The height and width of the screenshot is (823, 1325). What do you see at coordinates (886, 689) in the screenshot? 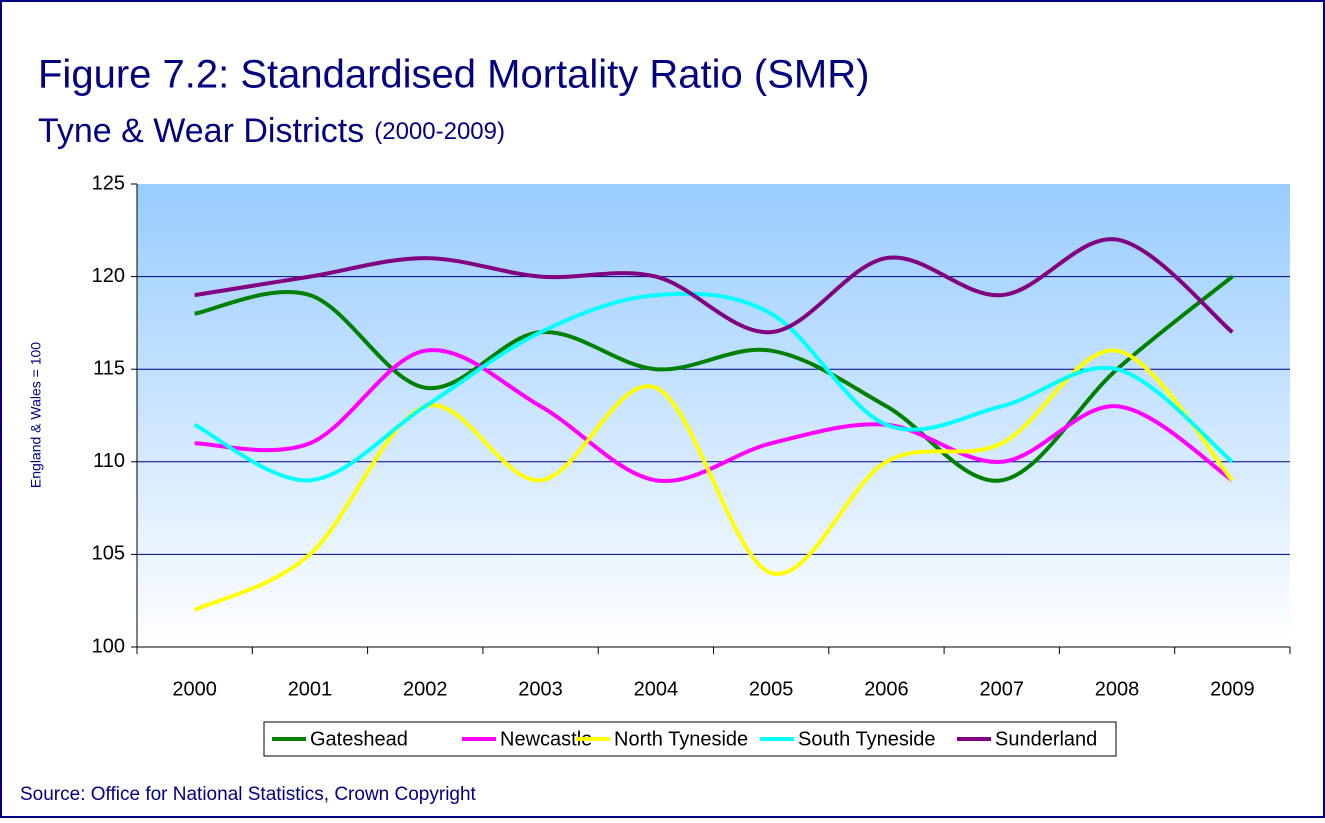
I see `x-tick-label: 2006` at bounding box center [886, 689].